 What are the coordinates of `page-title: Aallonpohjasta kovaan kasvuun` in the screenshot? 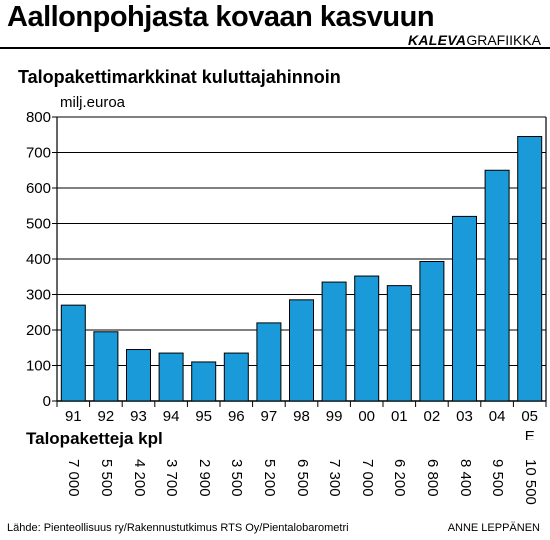 It's located at (221, 17).